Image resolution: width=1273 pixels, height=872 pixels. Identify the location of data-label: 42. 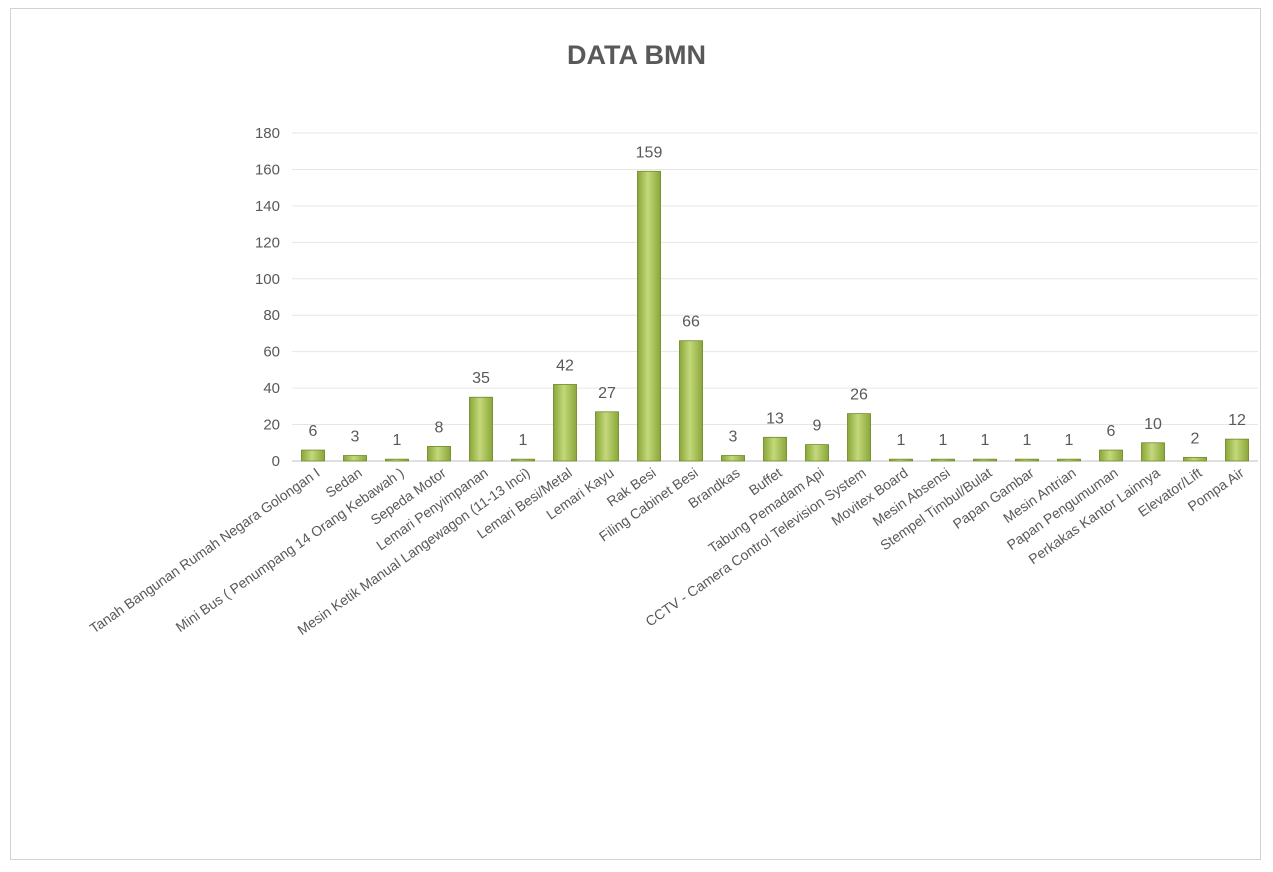
(565, 365).